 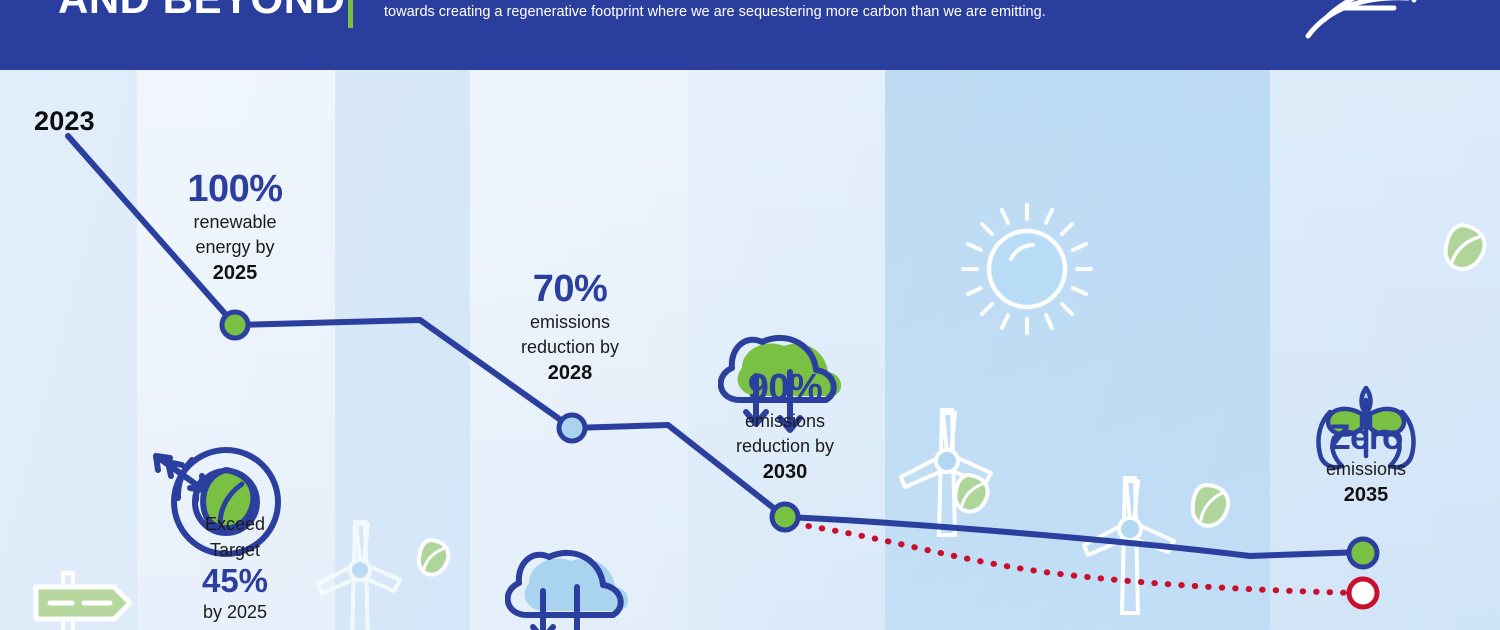 What do you see at coordinates (570, 289) in the screenshot?
I see `milestone-percent: 70%` at bounding box center [570, 289].